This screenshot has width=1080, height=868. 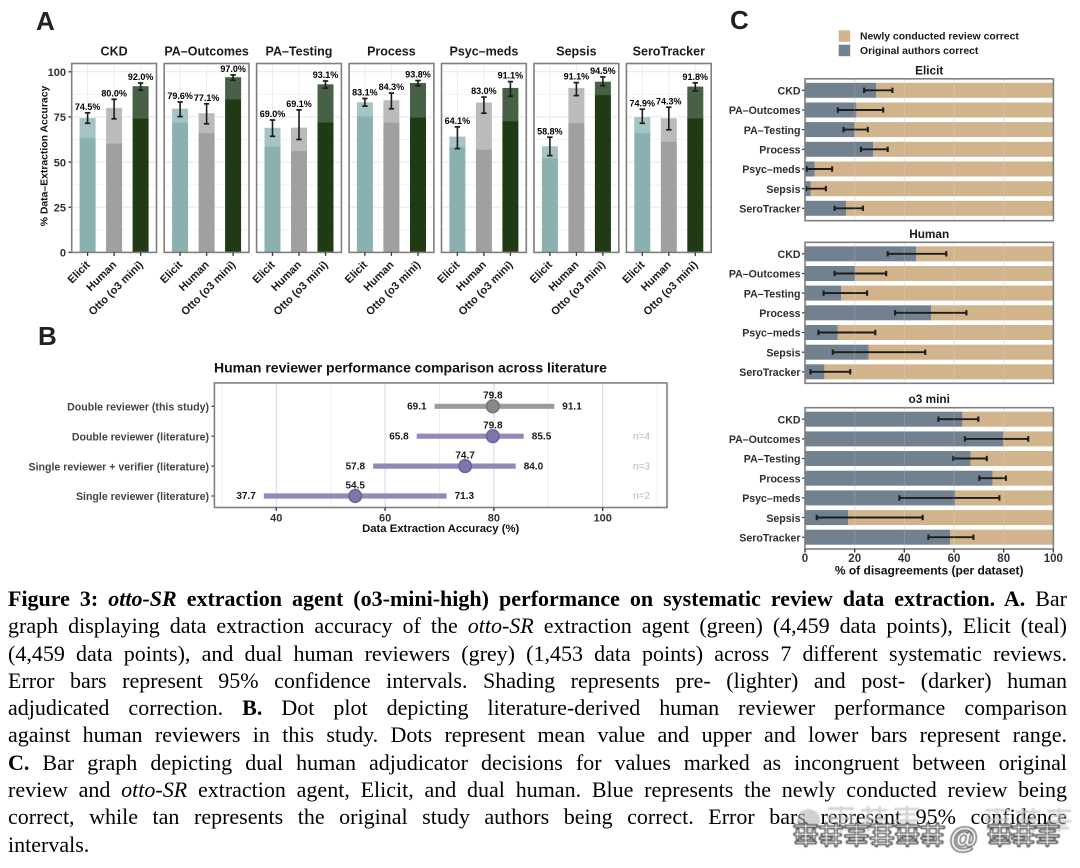 What do you see at coordinates (929, 399) in the screenshot?
I see `svg-text: o3 mini` at bounding box center [929, 399].